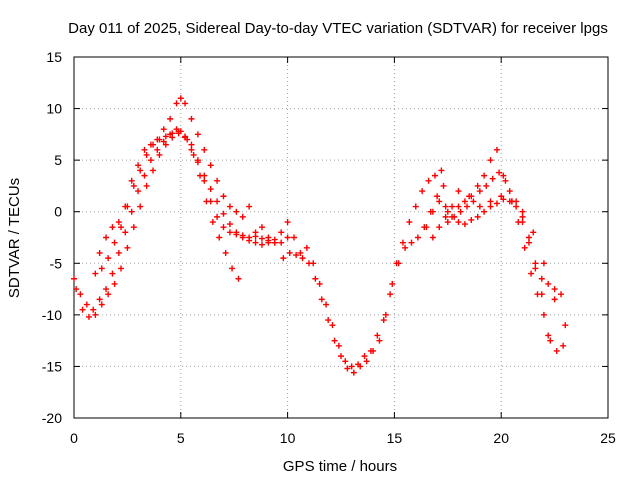 The width and height of the screenshot is (640, 480). Describe the element at coordinates (52, 418) in the screenshot. I see `y-tick-label: -20` at that location.